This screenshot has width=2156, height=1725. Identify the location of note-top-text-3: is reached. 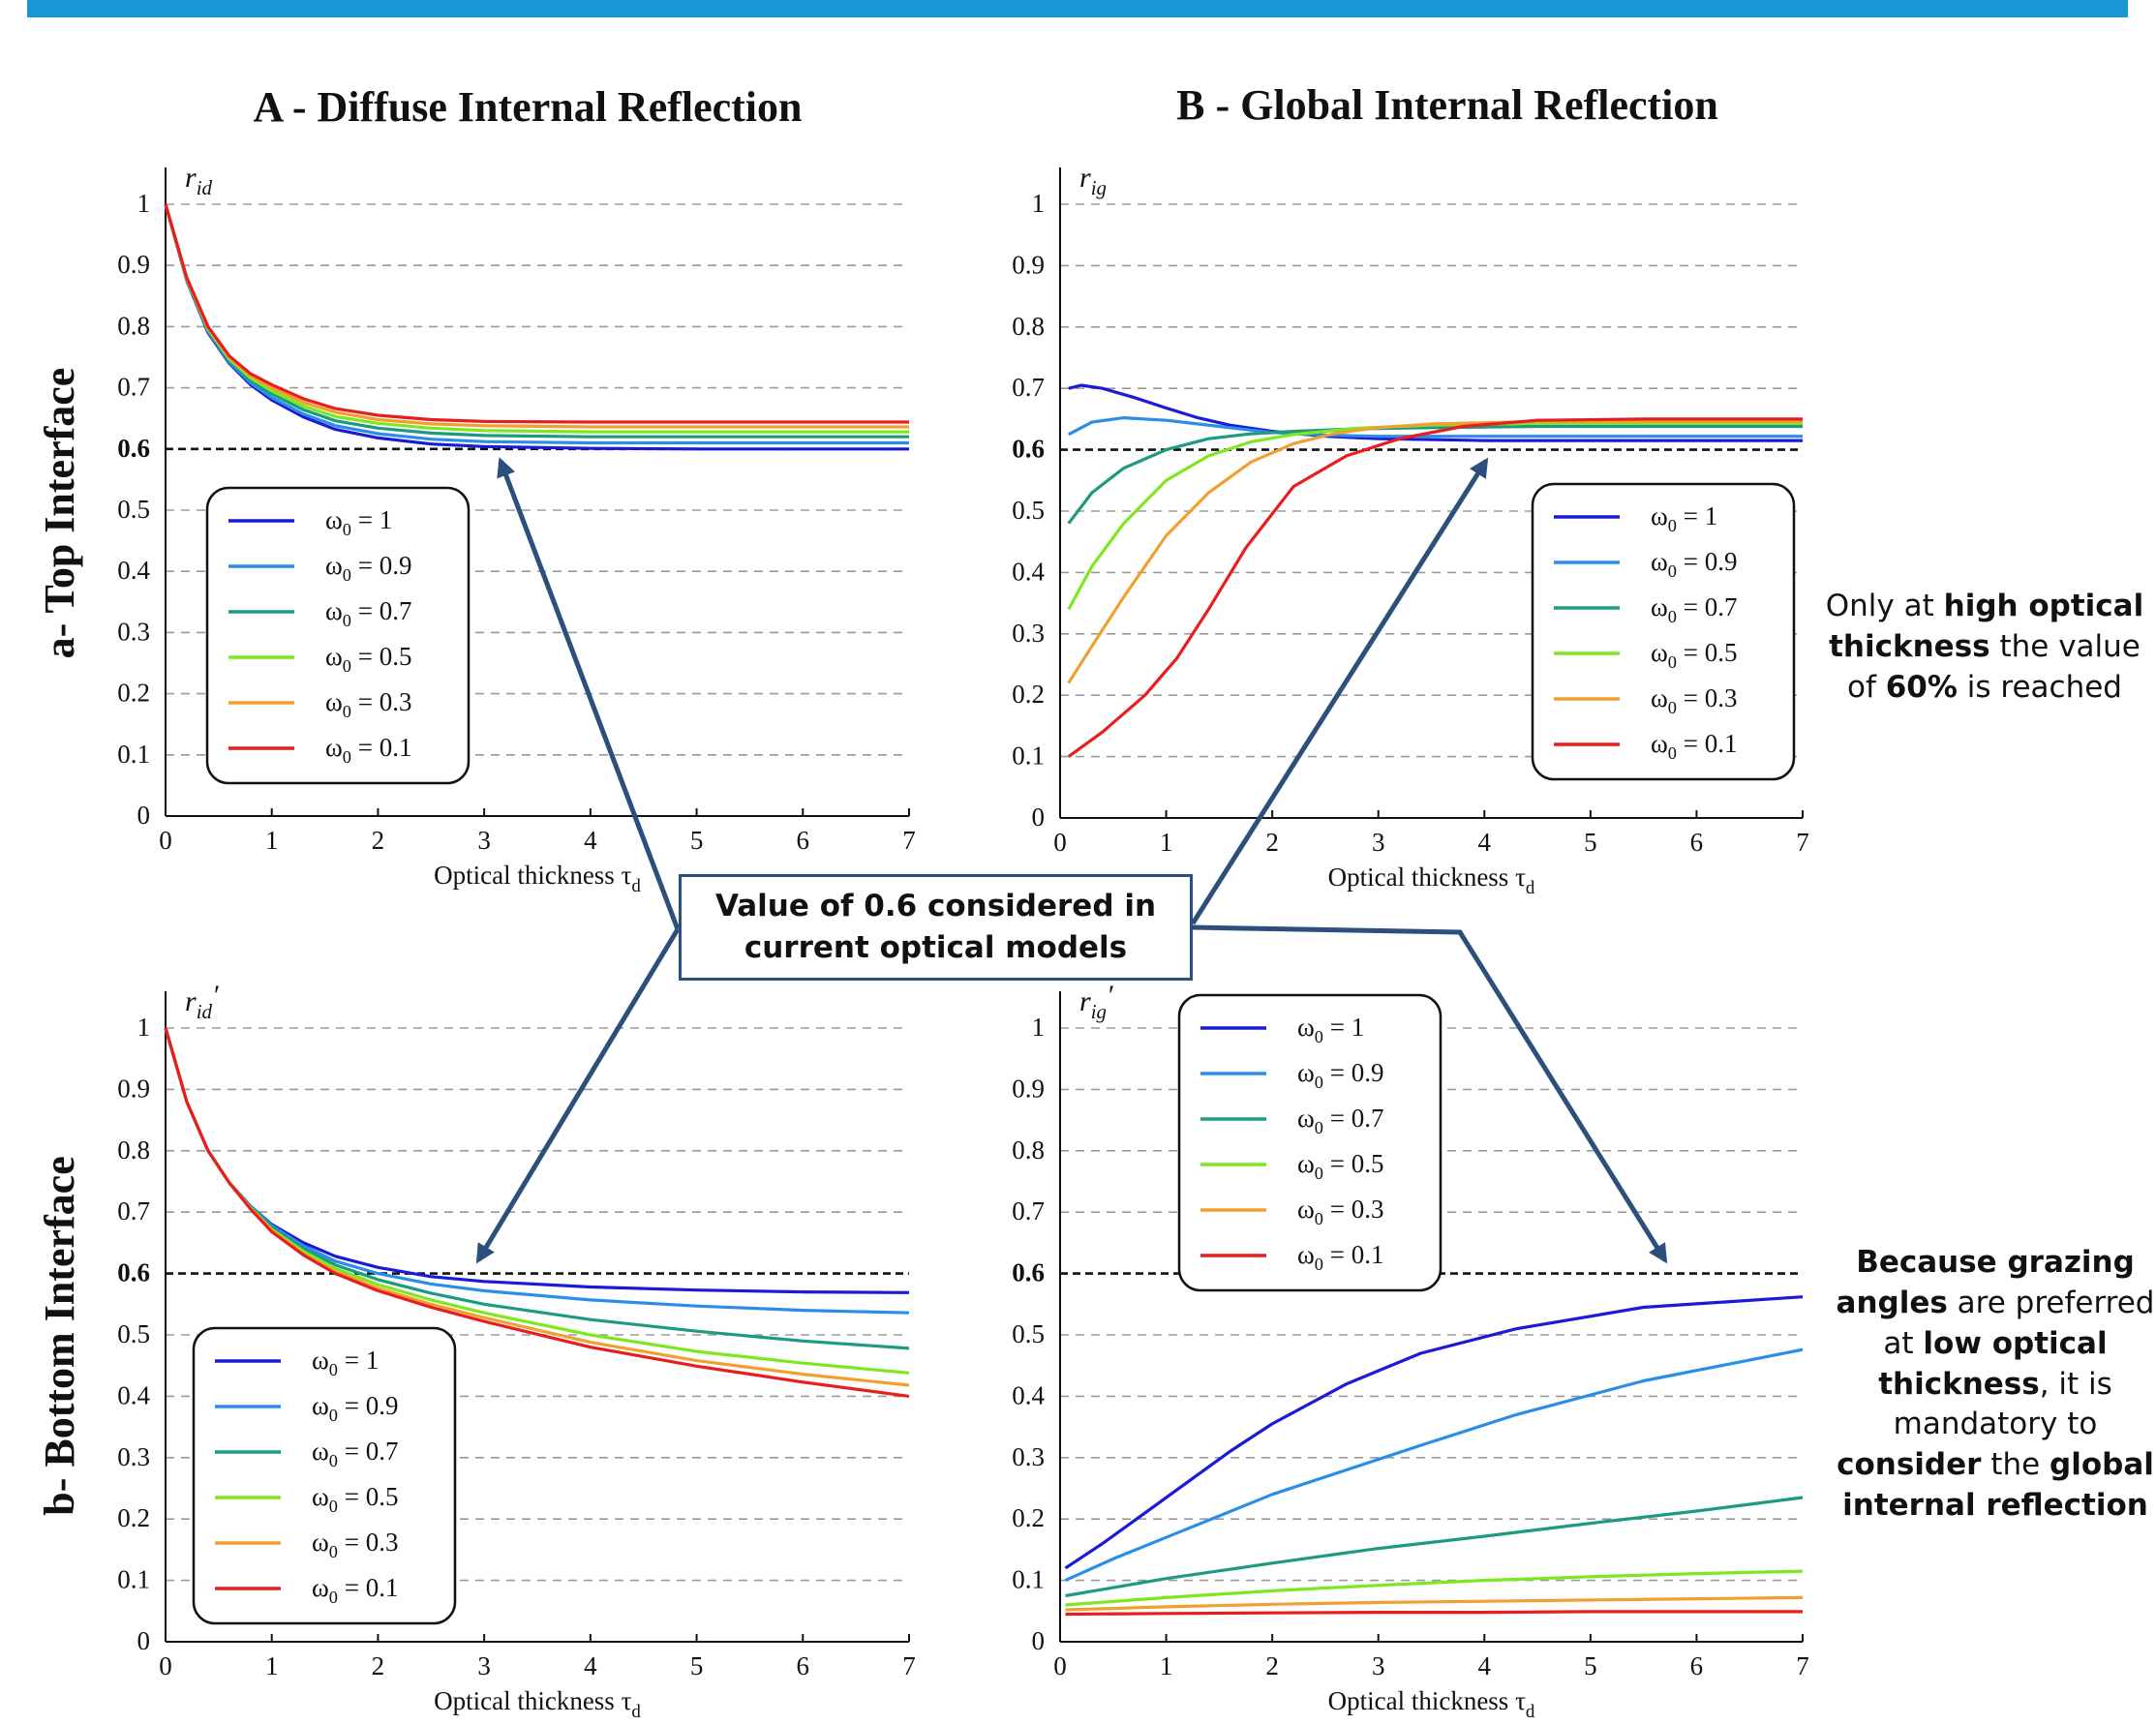
(2040, 687).